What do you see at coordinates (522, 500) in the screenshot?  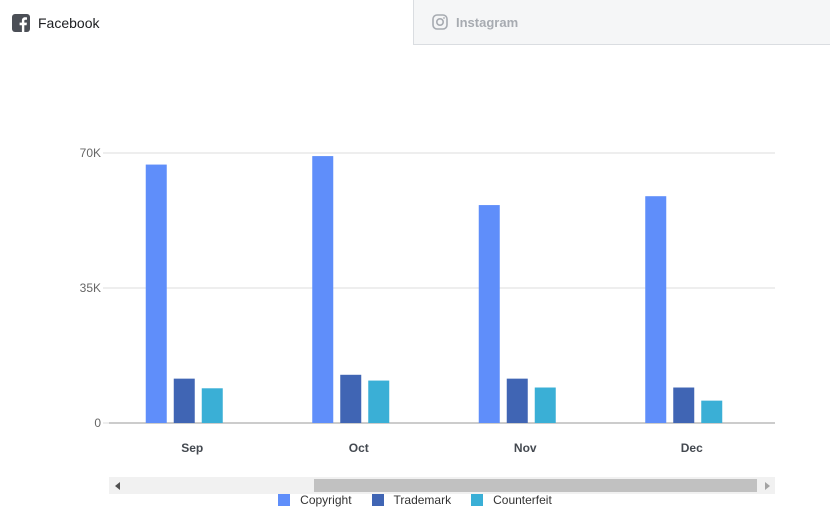 I see `legend-label-counterfeit: Counterfeit` at bounding box center [522, 500].